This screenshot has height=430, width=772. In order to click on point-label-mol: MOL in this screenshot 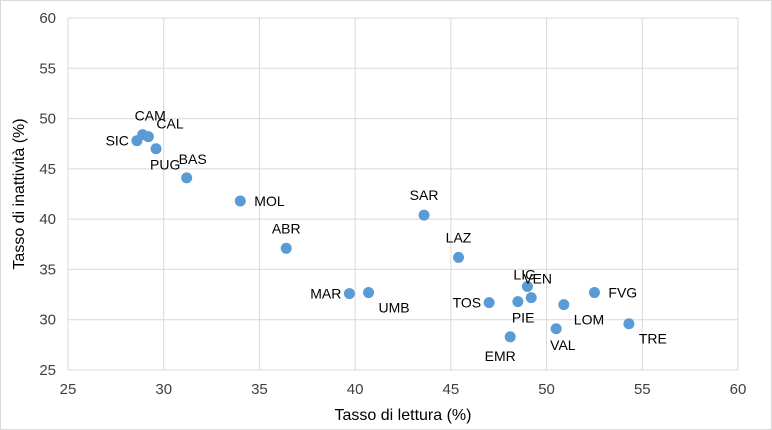, I will do `click(269, 201)`.